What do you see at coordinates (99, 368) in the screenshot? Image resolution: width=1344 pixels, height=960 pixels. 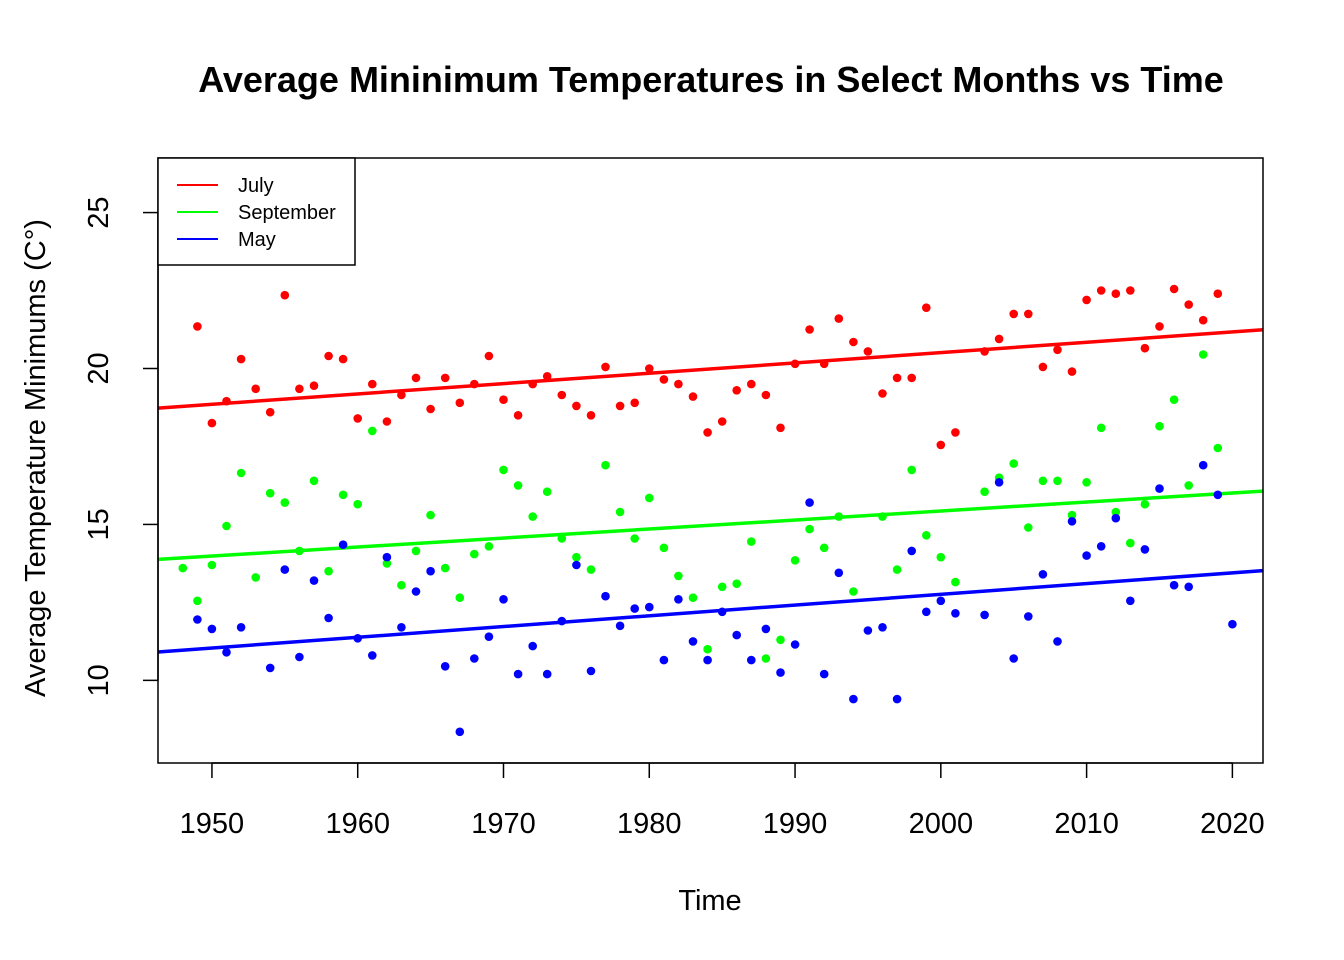 I see `y-tick-label: 20` at bounding box center [99, 368].